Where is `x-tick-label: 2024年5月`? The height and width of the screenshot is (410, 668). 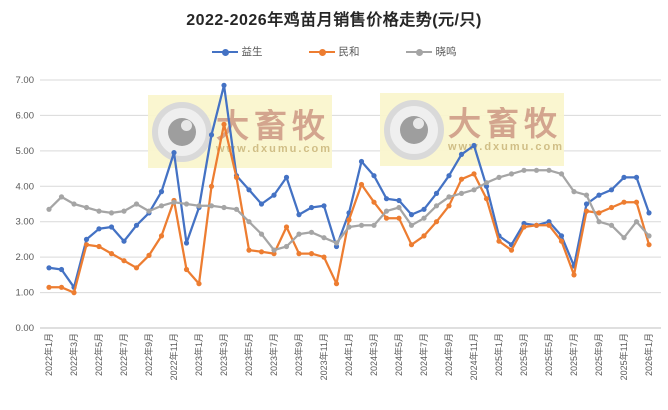
x-tick-label: 2024年5月 is located at coordinates (398, 354).